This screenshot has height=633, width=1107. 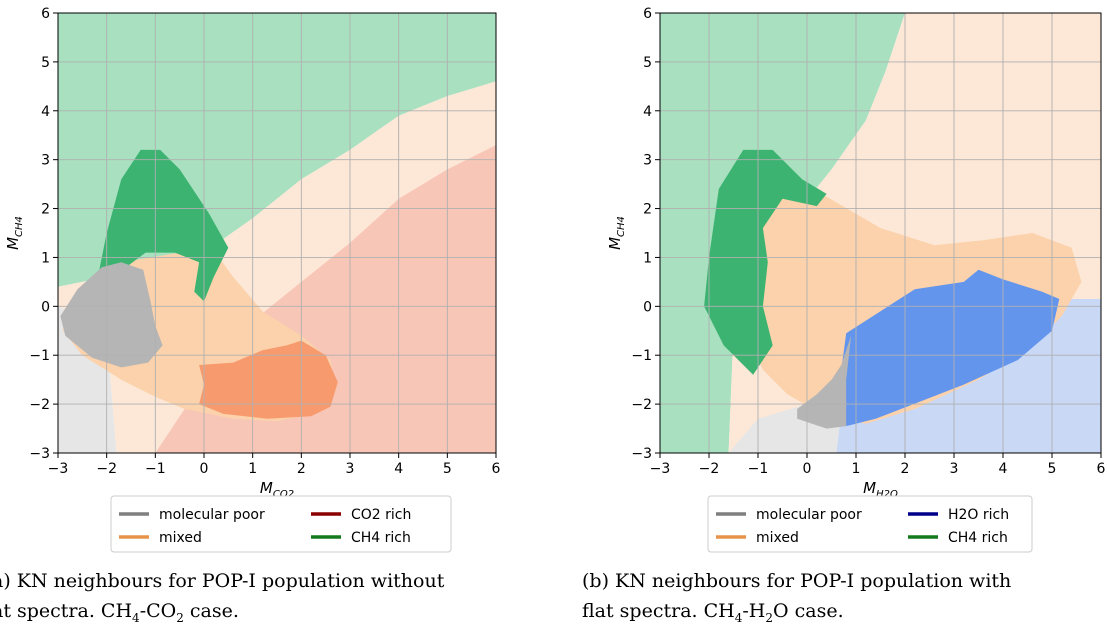 I want to click on legend-a: molecular poor CO2 rich mixed CH4 rich, so click(x=281, y=524).